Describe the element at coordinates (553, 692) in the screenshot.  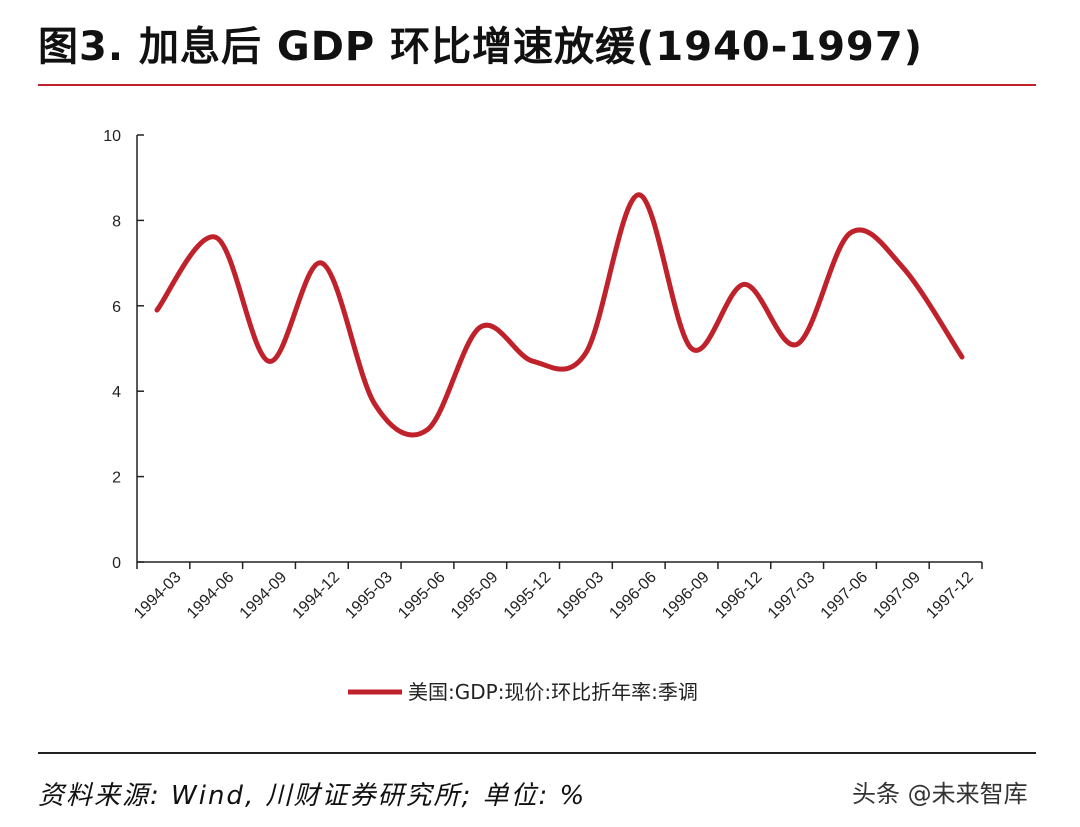
I see `legend-label: 美国:GDP:现价:环比折年率:季调` at that location.